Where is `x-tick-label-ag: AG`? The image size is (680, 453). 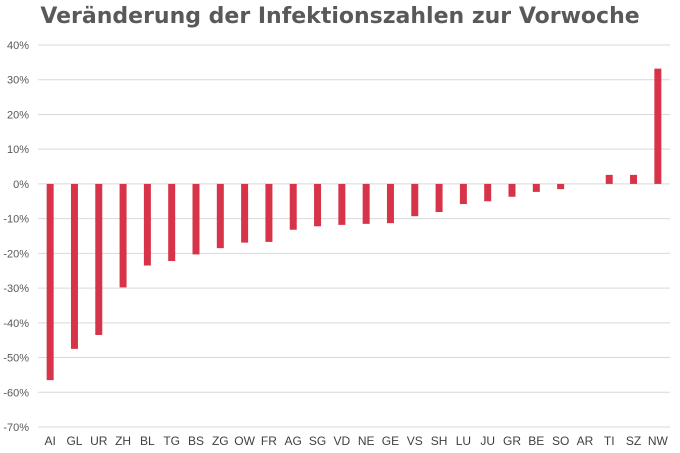 x-tick-label-ag: AG is located at coordinates (293, 441).